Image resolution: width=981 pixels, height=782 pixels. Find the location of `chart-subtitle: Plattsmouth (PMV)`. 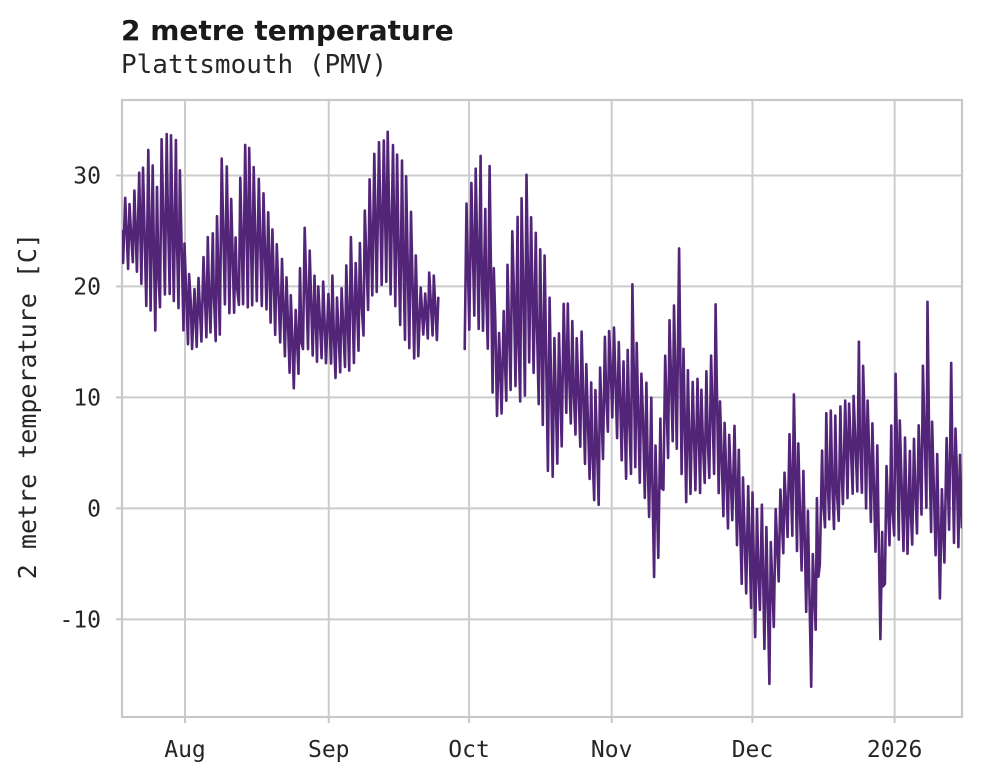

chart-subtitle: Plattsmouth (PMV) is located at coordinates (254, 65).